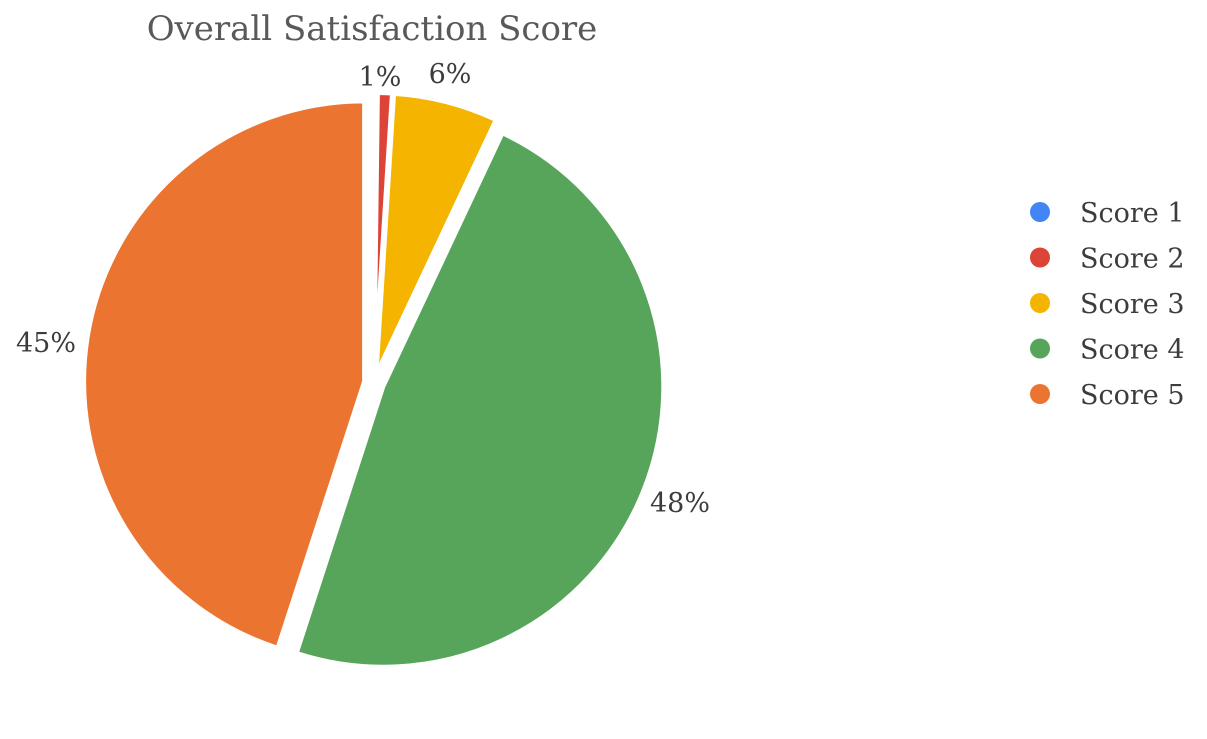 This screenshot has height=739, width=1207. I want to click on slice-label-score-4: 48%, so click(680, 503).